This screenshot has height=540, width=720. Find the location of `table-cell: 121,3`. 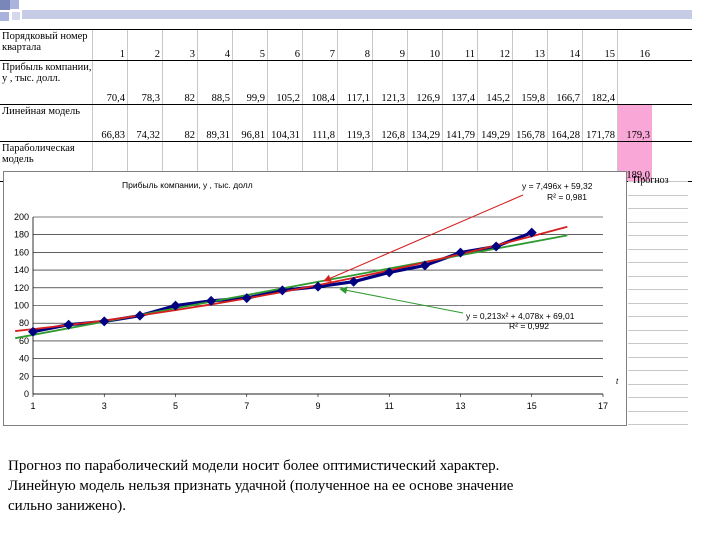

table-cell: 121,3 is located at coordinates (389, 83).